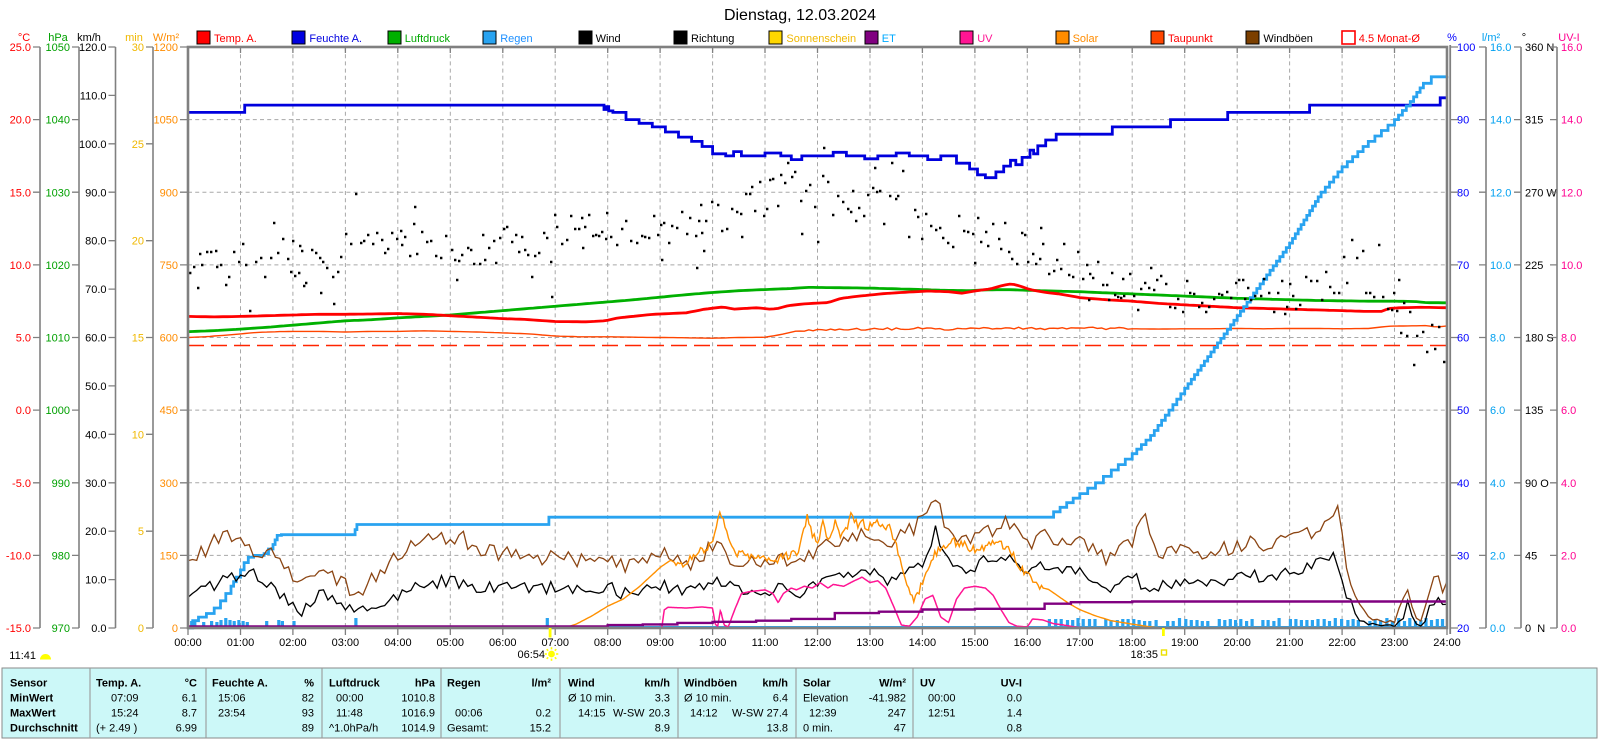  I want to click on svg-text: Richtung, so click(712, 39).